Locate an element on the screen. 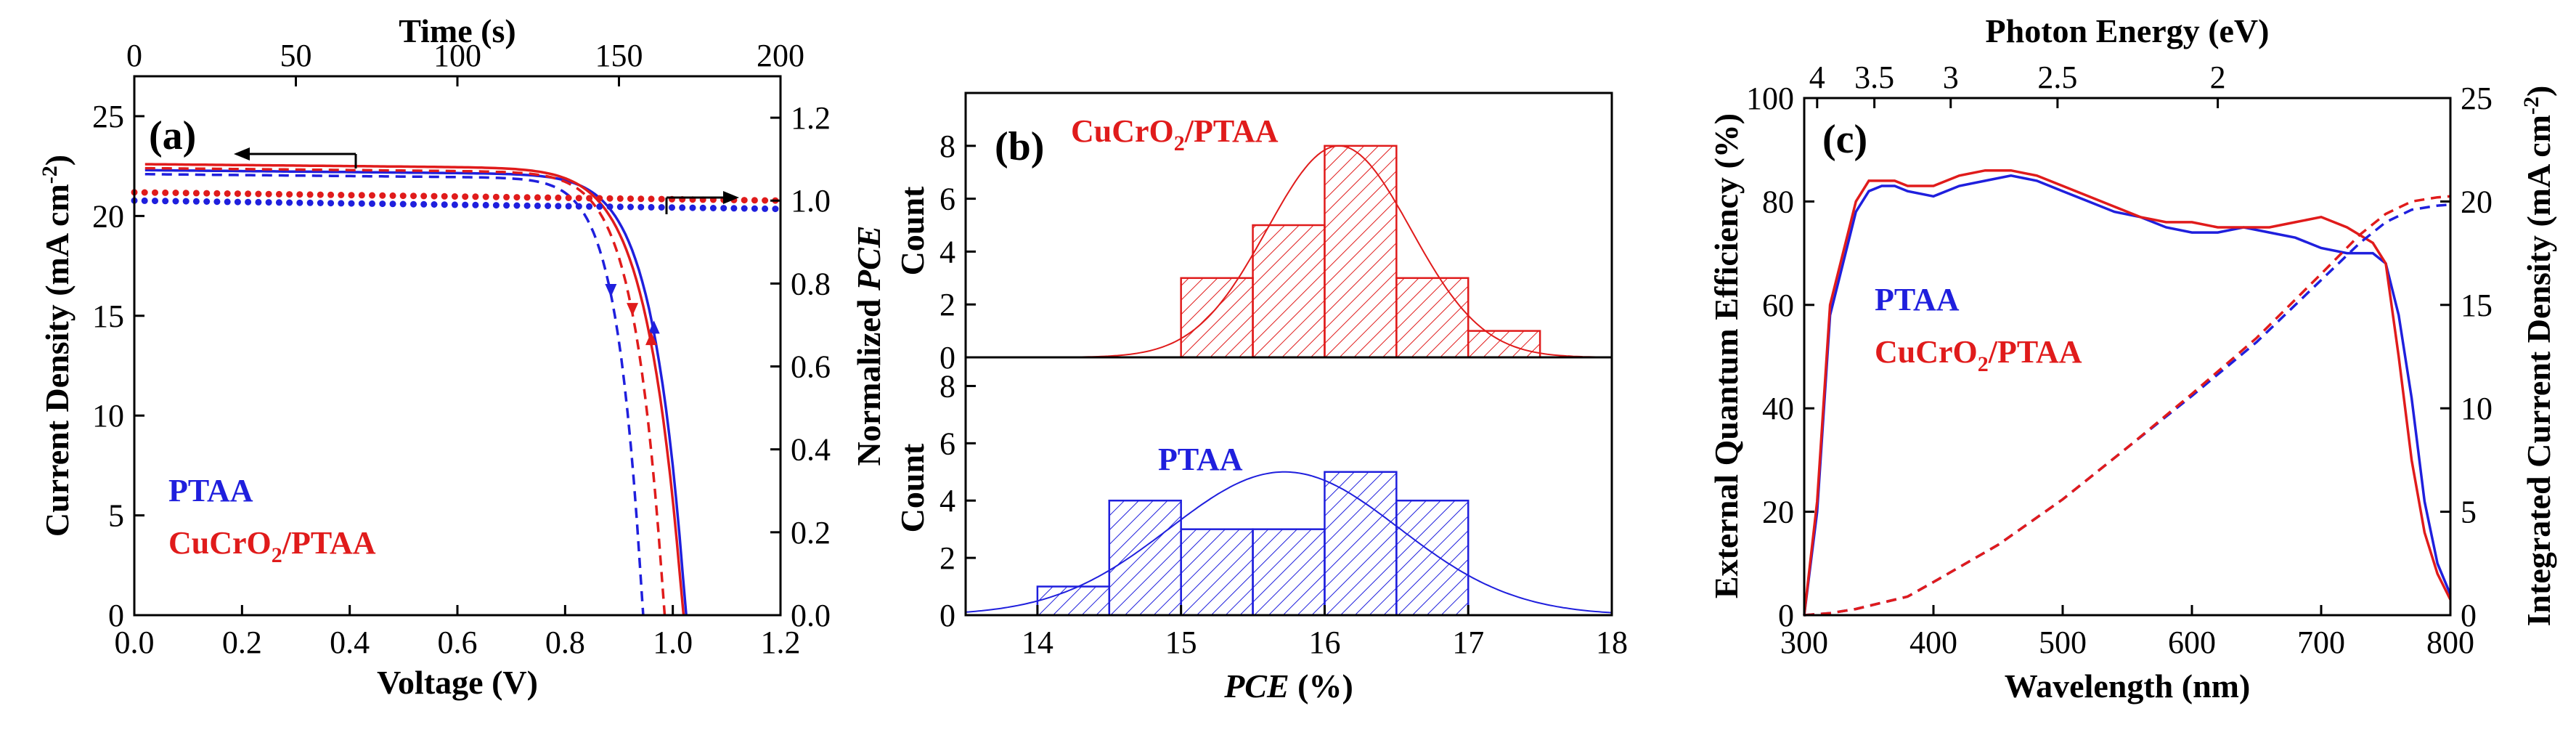 This screenshot has width=2576, height=743. panel-a-y2label: Normalized PCE is located at coordinates (868, 346).